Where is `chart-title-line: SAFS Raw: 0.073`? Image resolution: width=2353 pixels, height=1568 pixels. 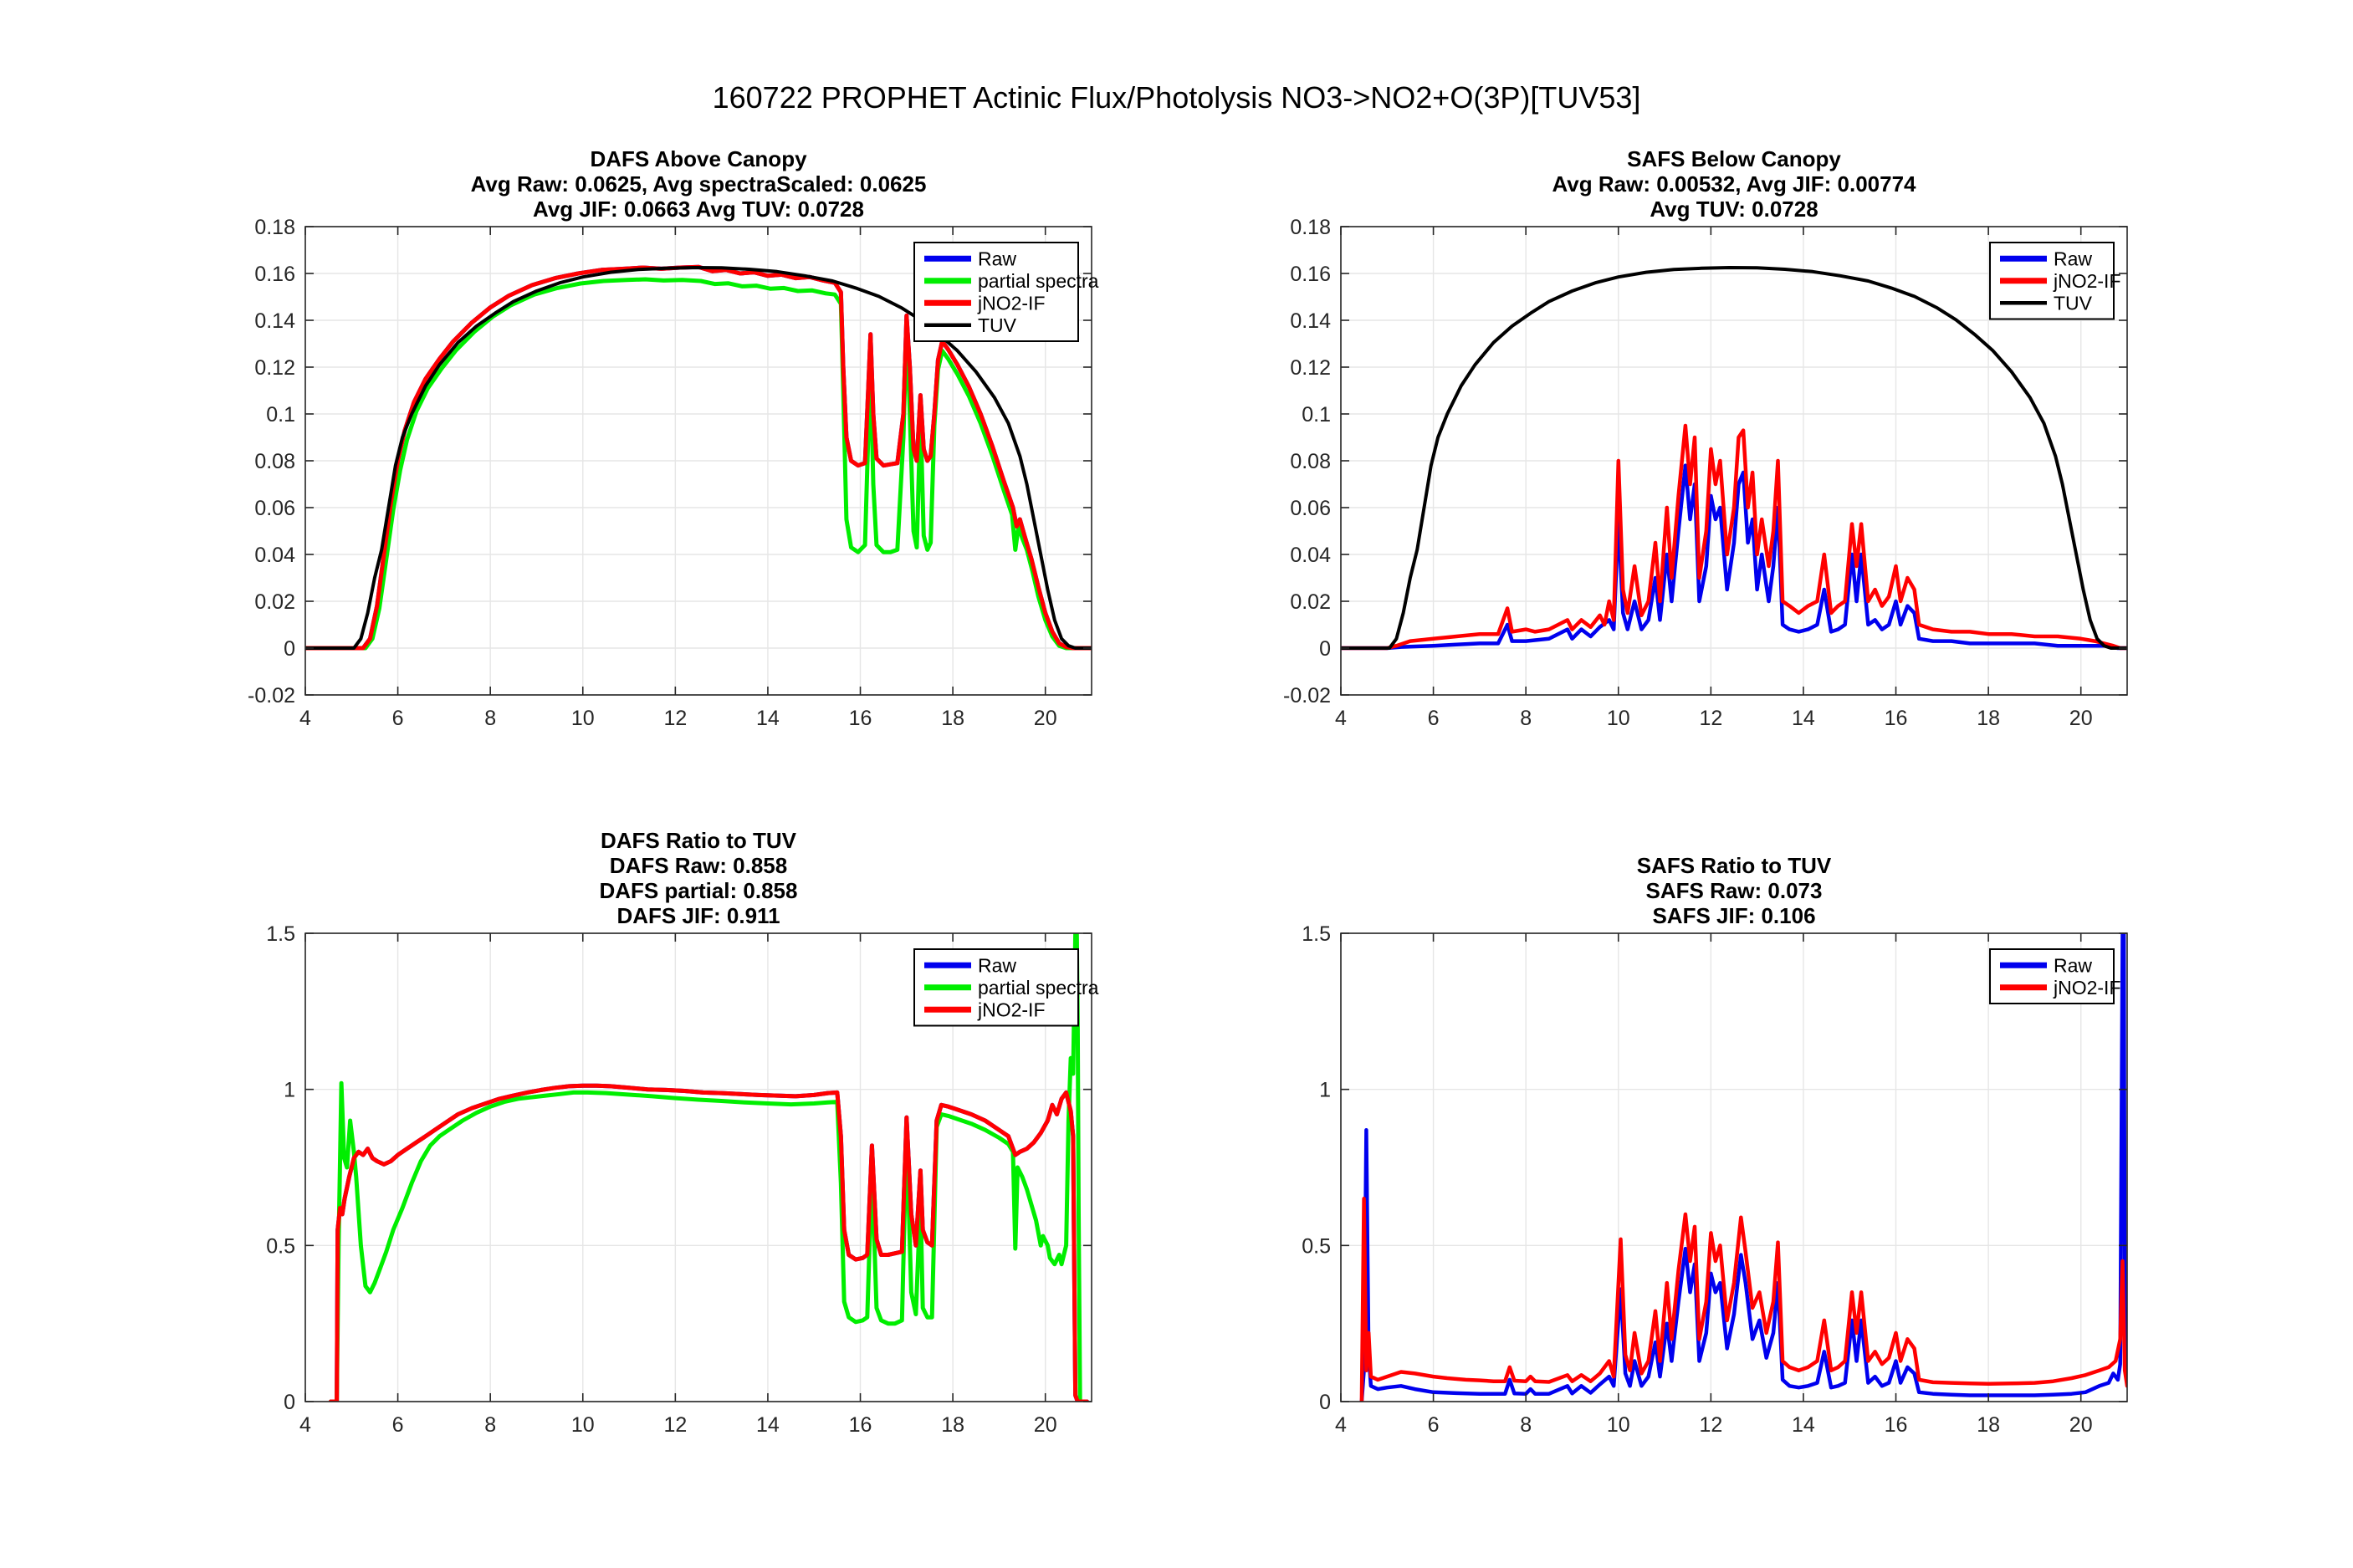
chart-title-line: SAFS Raw: 0.073 is located at coordinates (1734, 890).